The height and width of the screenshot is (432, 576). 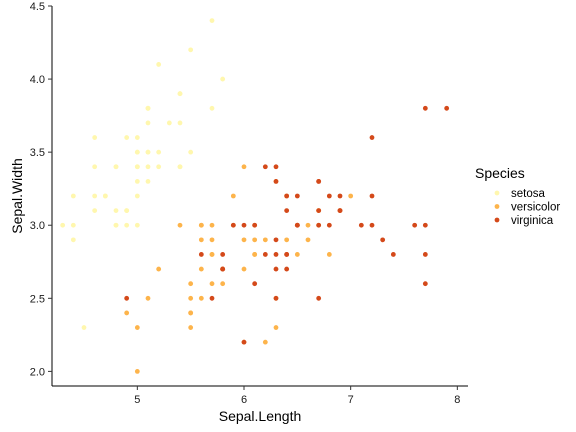 What do you see at coordinates (244, 400) in the screenshot?
I see `x-tick-label: 6` at bounding box center [244, 400].